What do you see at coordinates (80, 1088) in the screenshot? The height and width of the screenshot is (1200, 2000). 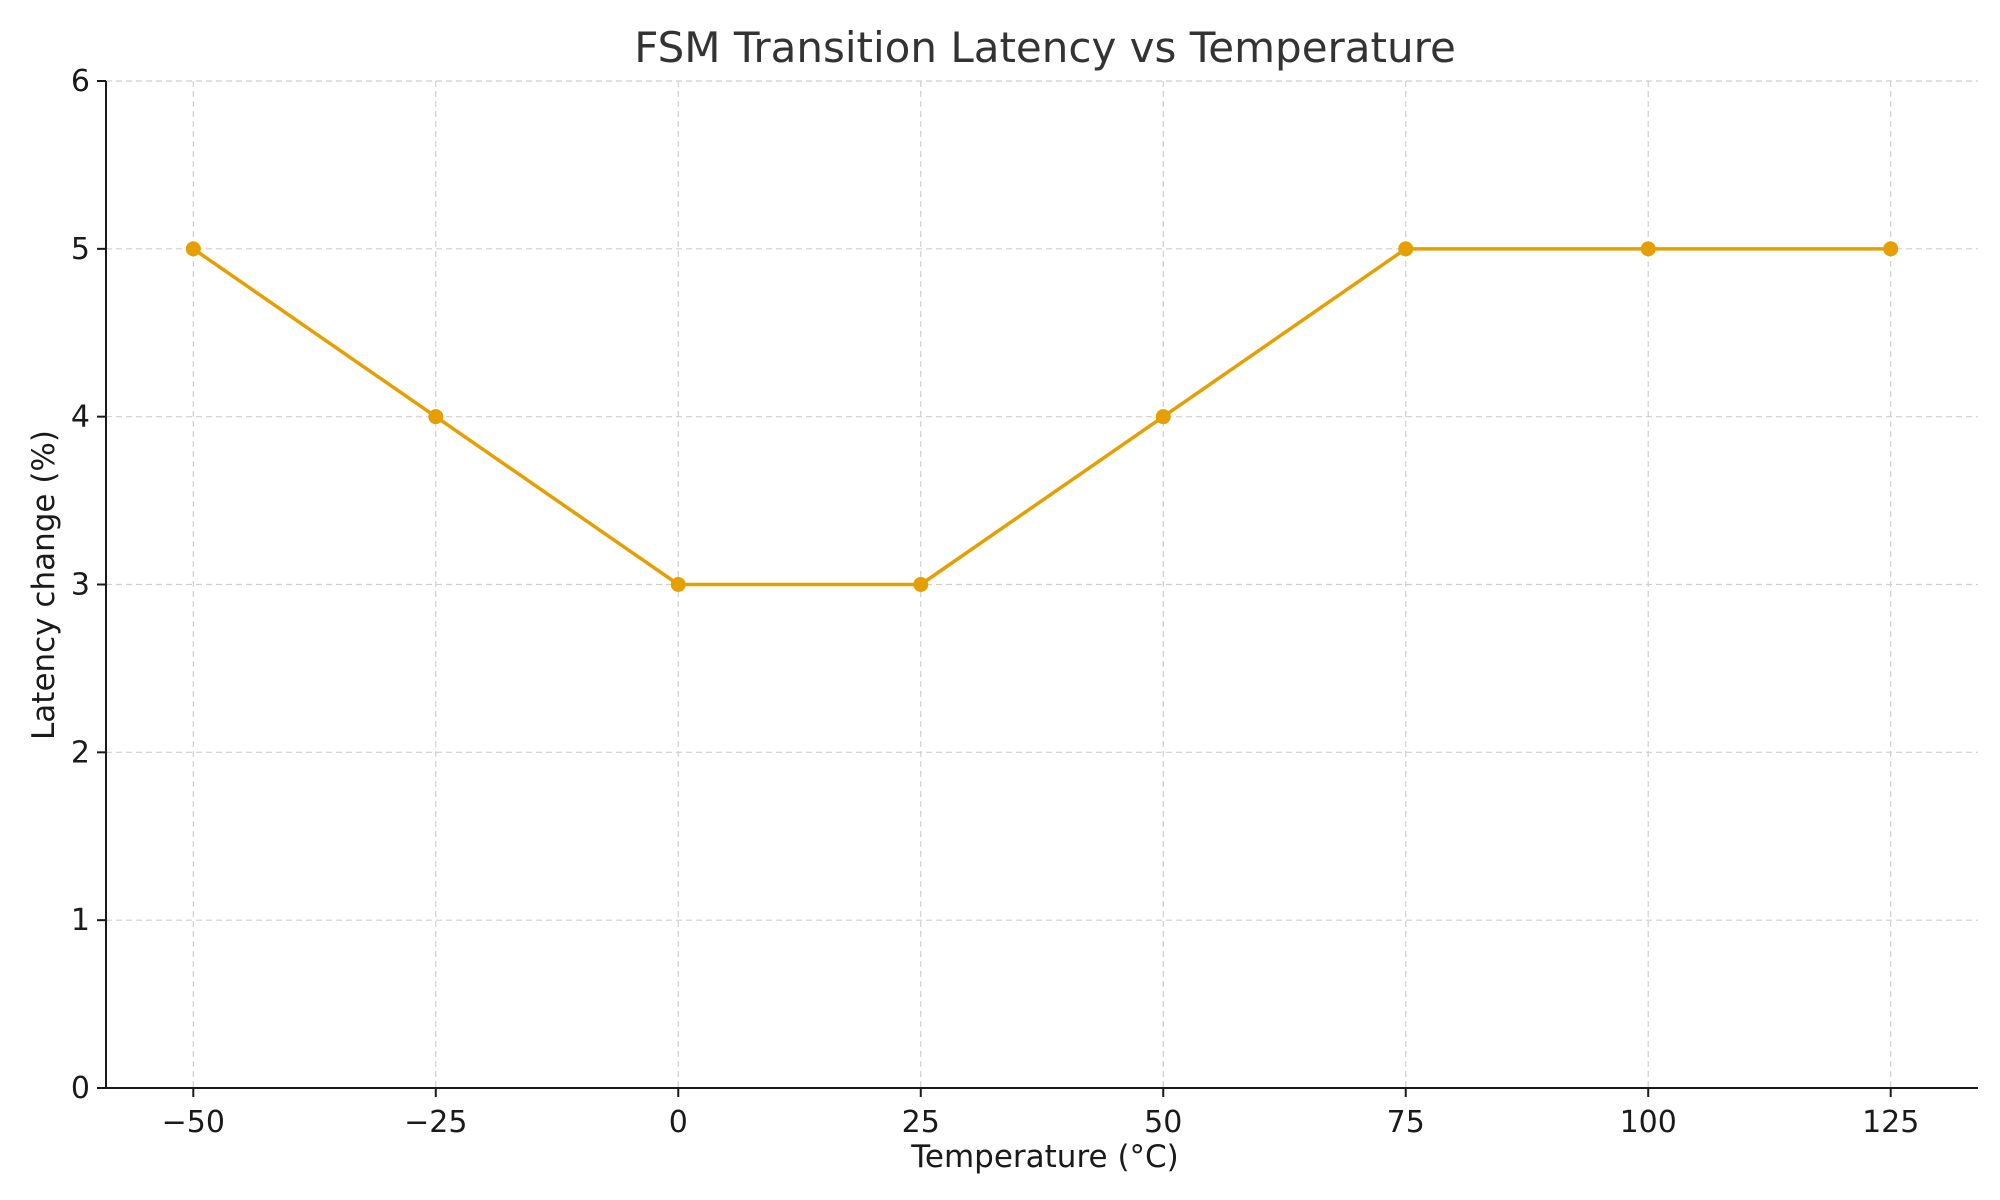 I see `y-tick-label: 0` at bounding box center [80, 1088].